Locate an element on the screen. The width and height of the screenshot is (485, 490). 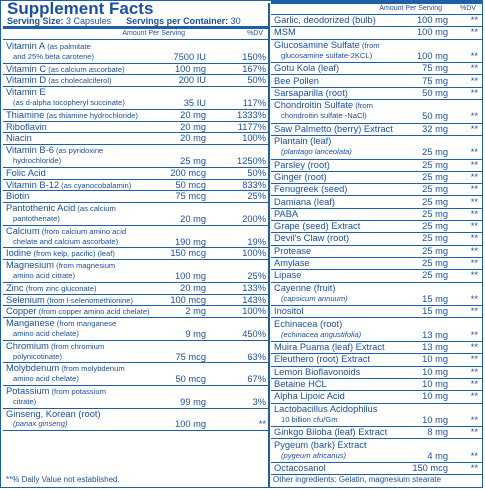
nutrient-name: Niacin is located at coordinates (19, 138).